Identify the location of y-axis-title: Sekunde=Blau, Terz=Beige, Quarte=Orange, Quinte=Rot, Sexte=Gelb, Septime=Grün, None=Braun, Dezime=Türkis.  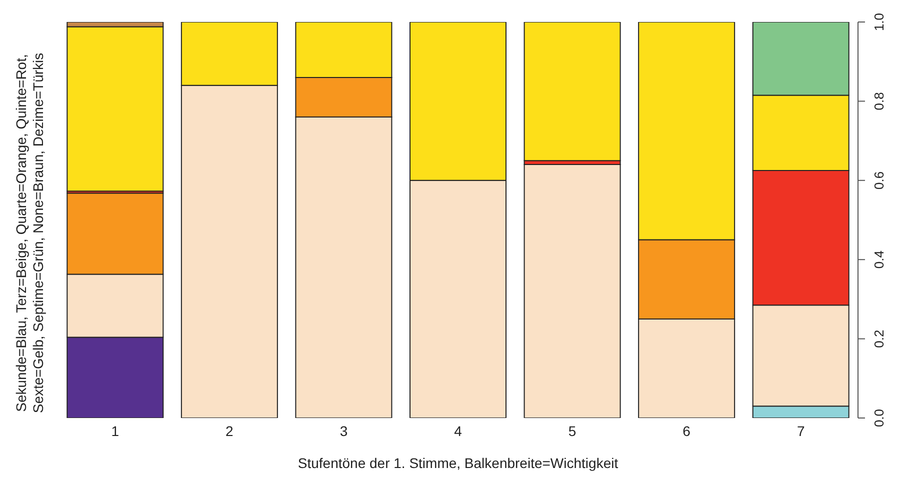
(29, 233).